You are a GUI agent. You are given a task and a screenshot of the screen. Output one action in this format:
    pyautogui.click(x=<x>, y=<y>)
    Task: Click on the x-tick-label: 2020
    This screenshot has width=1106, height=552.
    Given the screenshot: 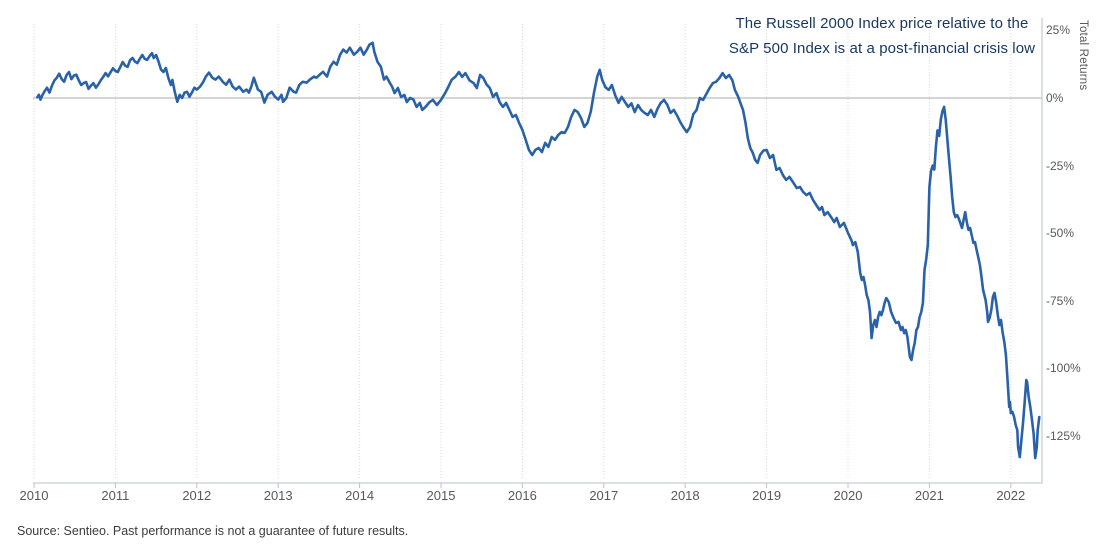 What is the action you would take?
    pyautogui.click(x=848, y=495)
    